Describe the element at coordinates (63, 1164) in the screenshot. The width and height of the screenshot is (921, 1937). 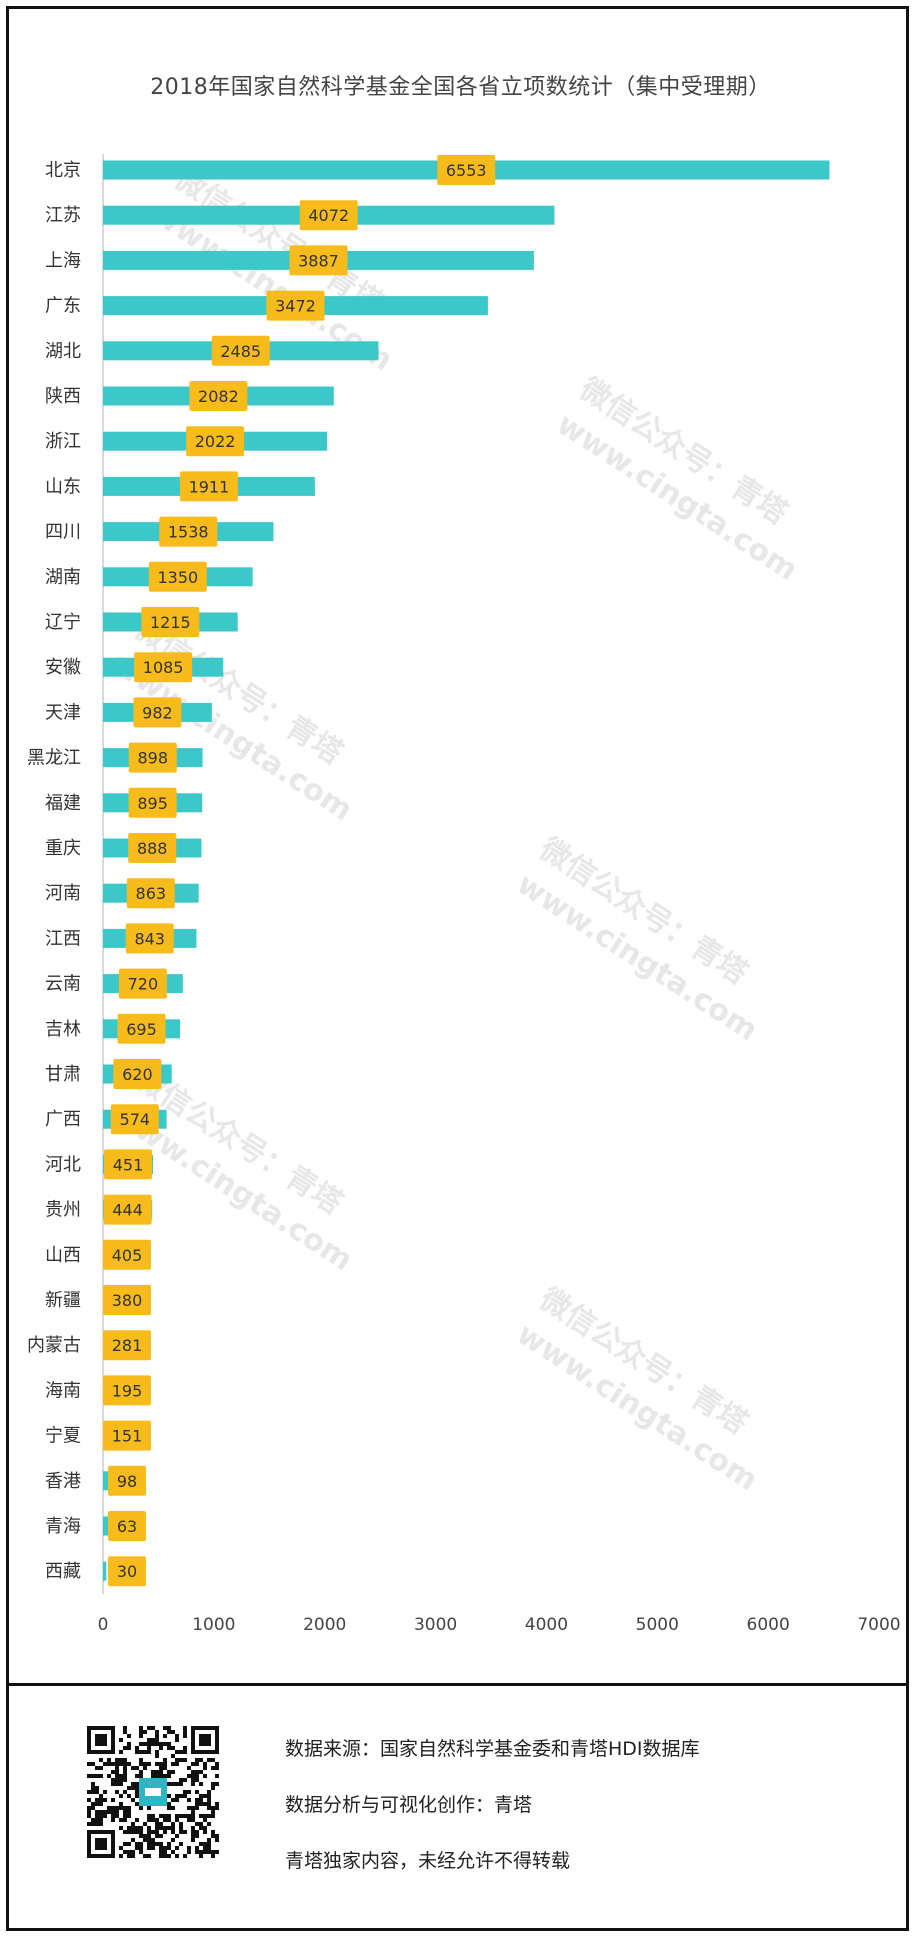
I see `category-label: 河北` at that location.